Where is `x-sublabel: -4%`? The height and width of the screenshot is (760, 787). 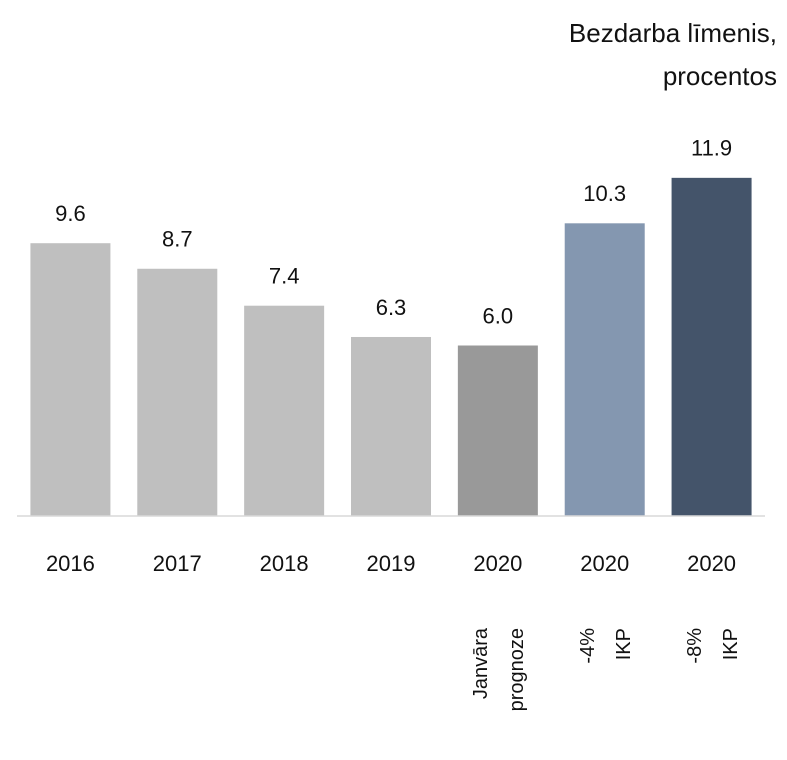
x-sublabel: -4% is located at coordinates (588, 646).